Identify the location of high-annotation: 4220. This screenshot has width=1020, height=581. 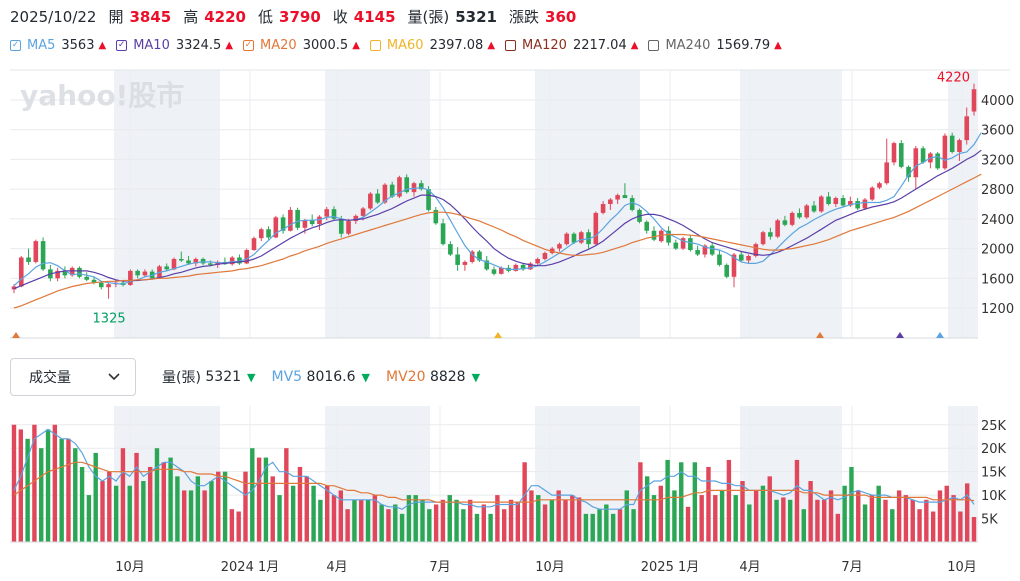
(953, 78).